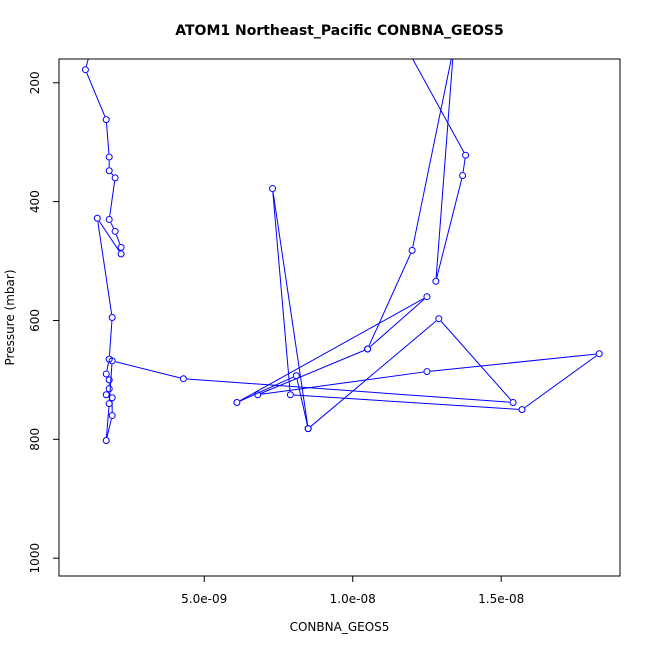 The image size is (650, 650). I want to click on y-axis-label: Pressure (mbar), so click(10, 317).